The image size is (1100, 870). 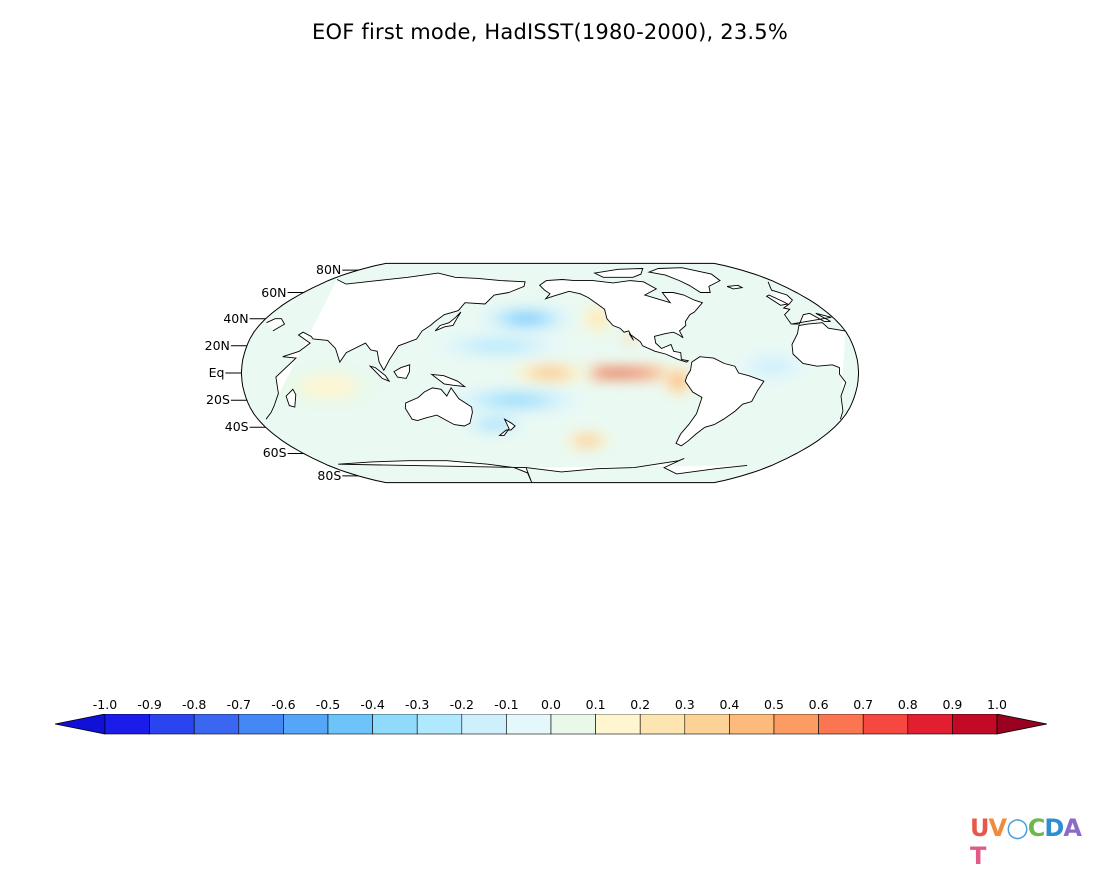 What do you see at coordinates (1026, 841) in the screenshot?
I see `uvcdat-logo: UV○CDAT` at bounding box center [1026, 841].